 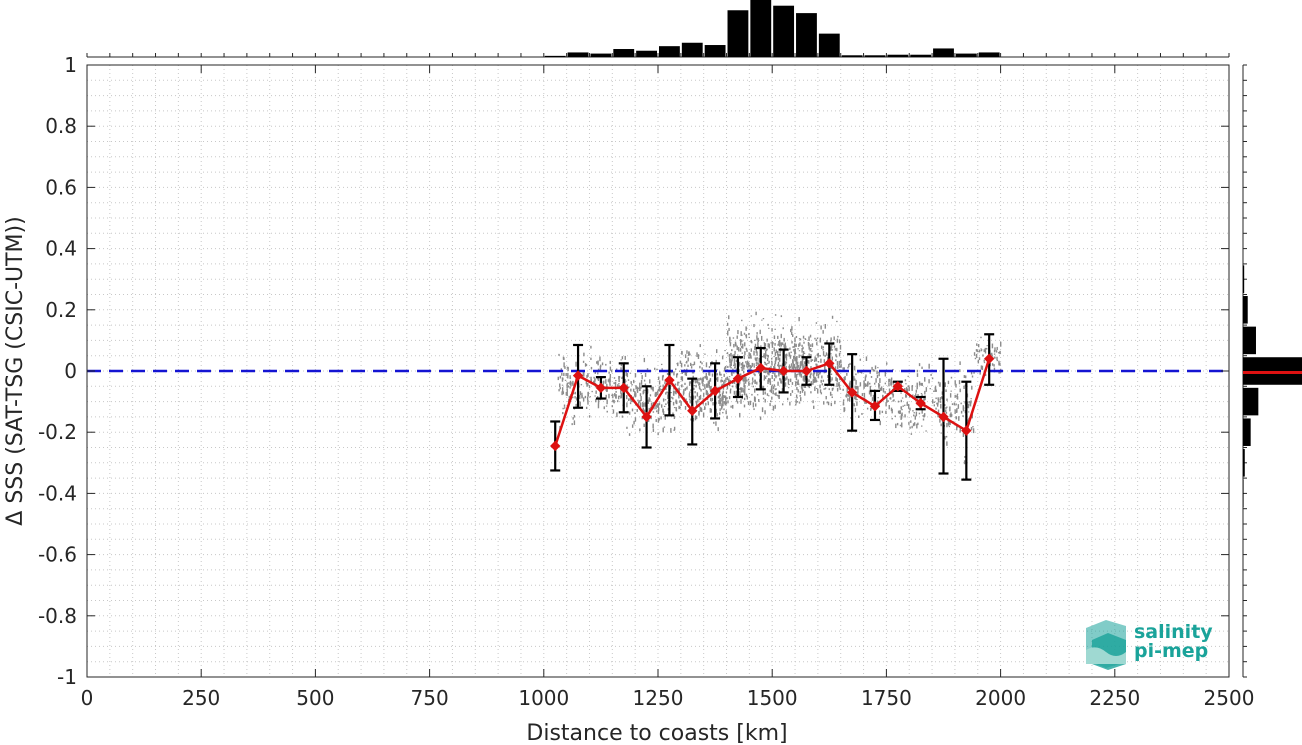 What do you see at coordinates (57, 432) in the screenshot?
I see `y-tick-label: -0.2` at bounding box center [57, 432].